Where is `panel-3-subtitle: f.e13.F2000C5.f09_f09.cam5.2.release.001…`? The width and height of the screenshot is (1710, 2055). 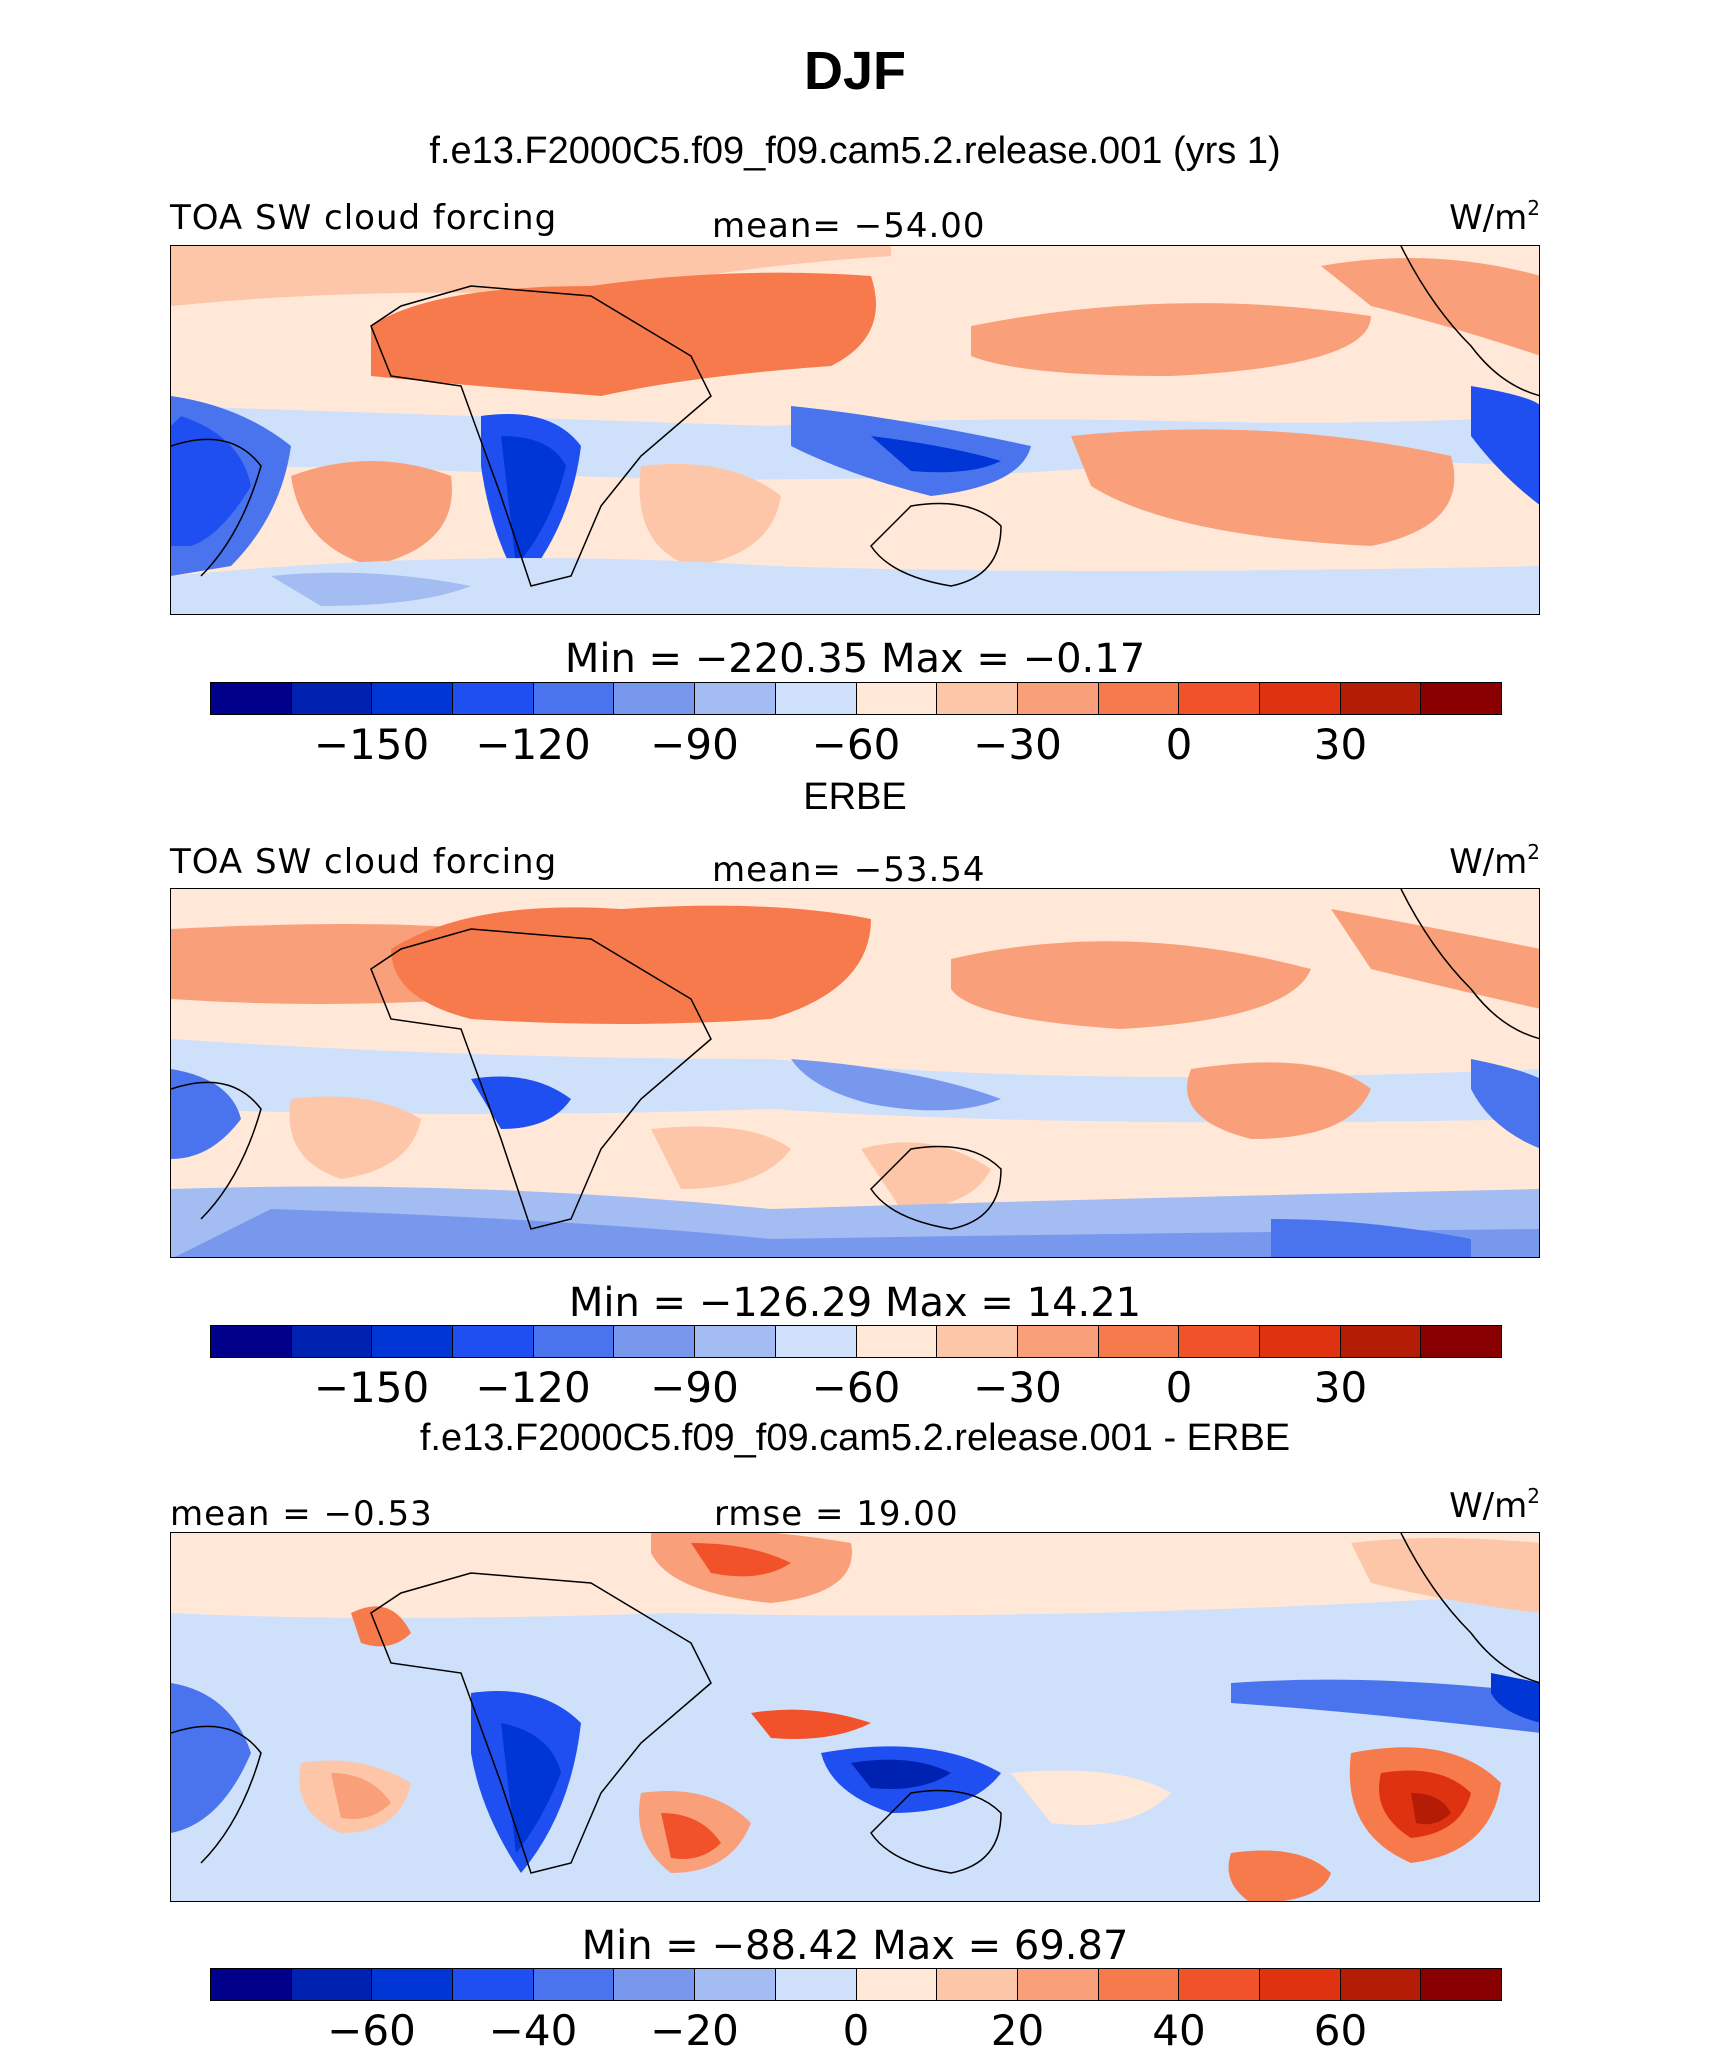
panel-3-subtitle: f.e13.F2000C5.f09_f09.cam5.2.release.001… is located at coordinates (855, 1438).